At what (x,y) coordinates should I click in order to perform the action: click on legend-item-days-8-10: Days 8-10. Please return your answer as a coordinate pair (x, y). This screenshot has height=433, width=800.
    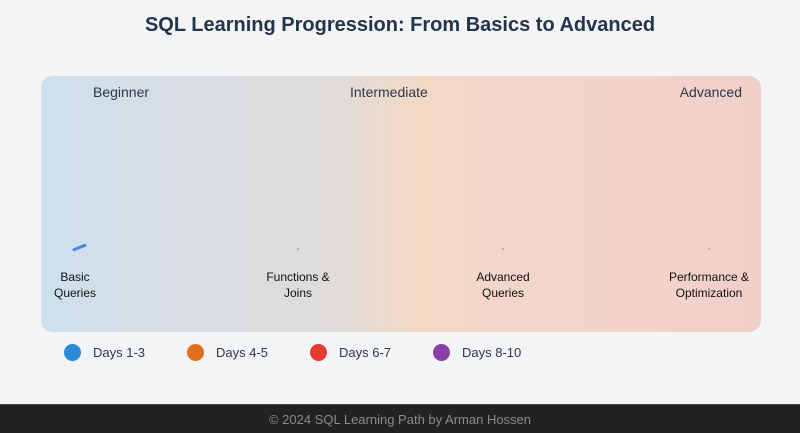
    Looking at the image, I should click on (494, 352).